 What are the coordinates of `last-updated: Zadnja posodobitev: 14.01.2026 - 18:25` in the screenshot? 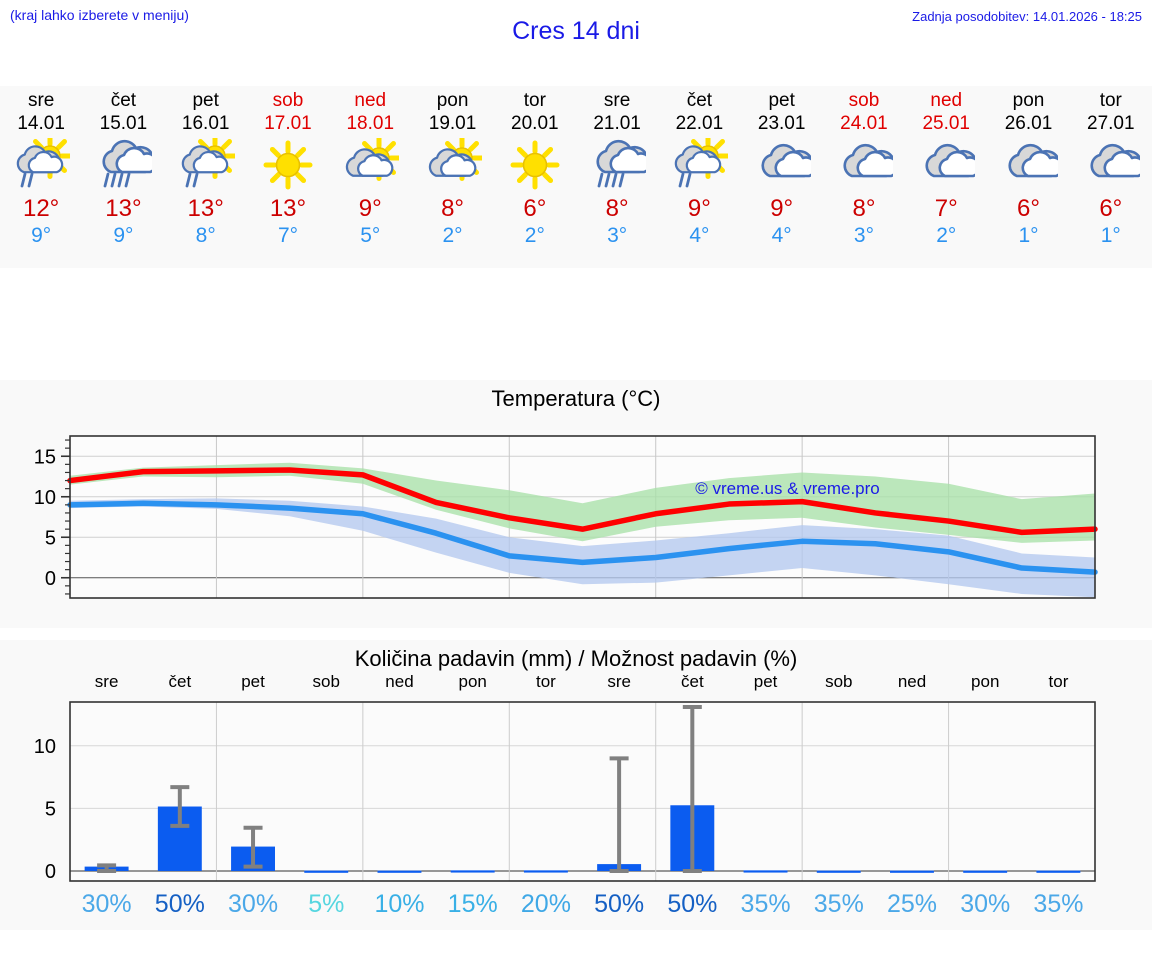 It's located at (1027, 16).